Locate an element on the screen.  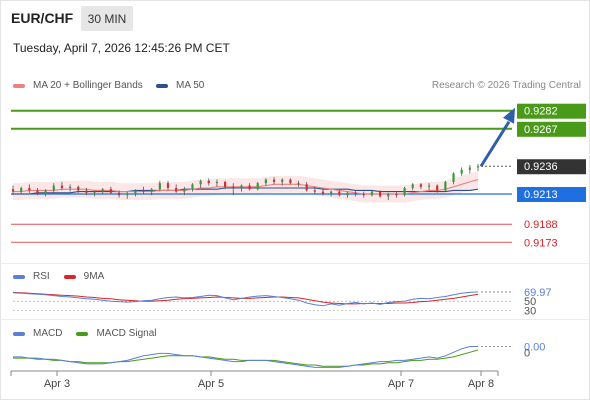
macd-tick-label: 0.00 is located at coordinates (534, 347).